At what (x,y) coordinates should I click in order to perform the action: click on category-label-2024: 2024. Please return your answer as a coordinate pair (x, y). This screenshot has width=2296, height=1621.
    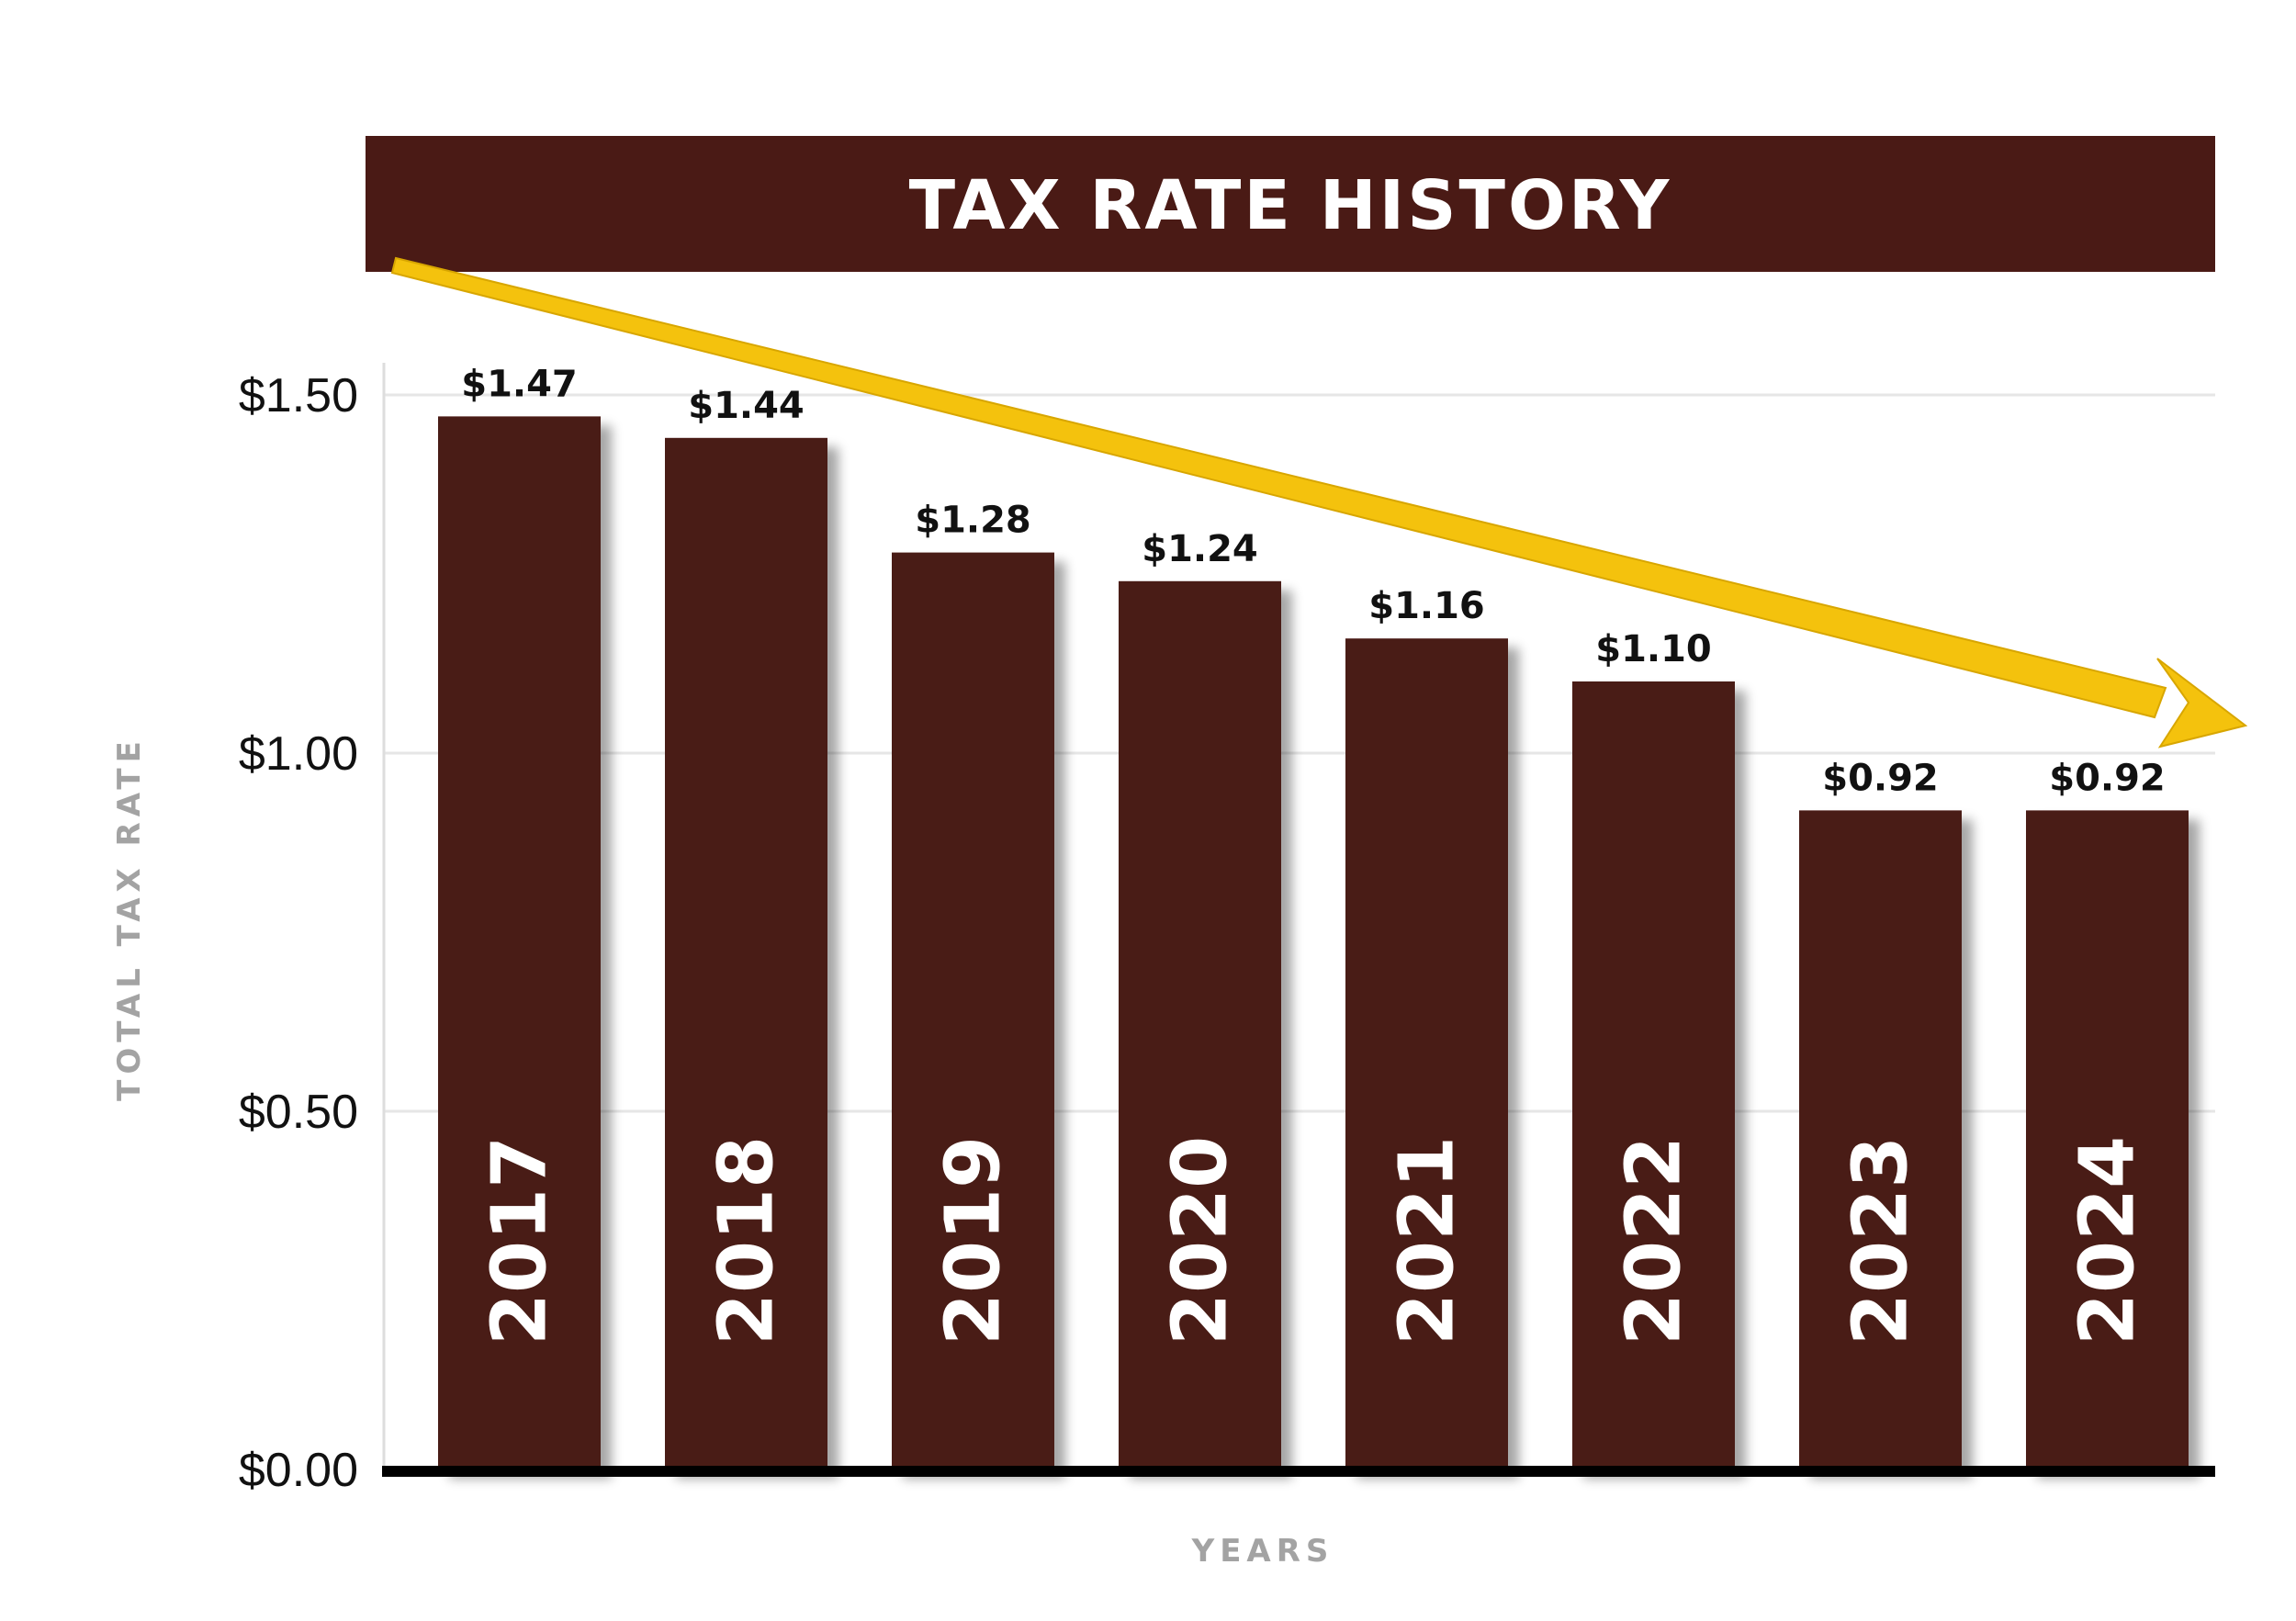
    Looking at the image, I should click on (2108, 1241).